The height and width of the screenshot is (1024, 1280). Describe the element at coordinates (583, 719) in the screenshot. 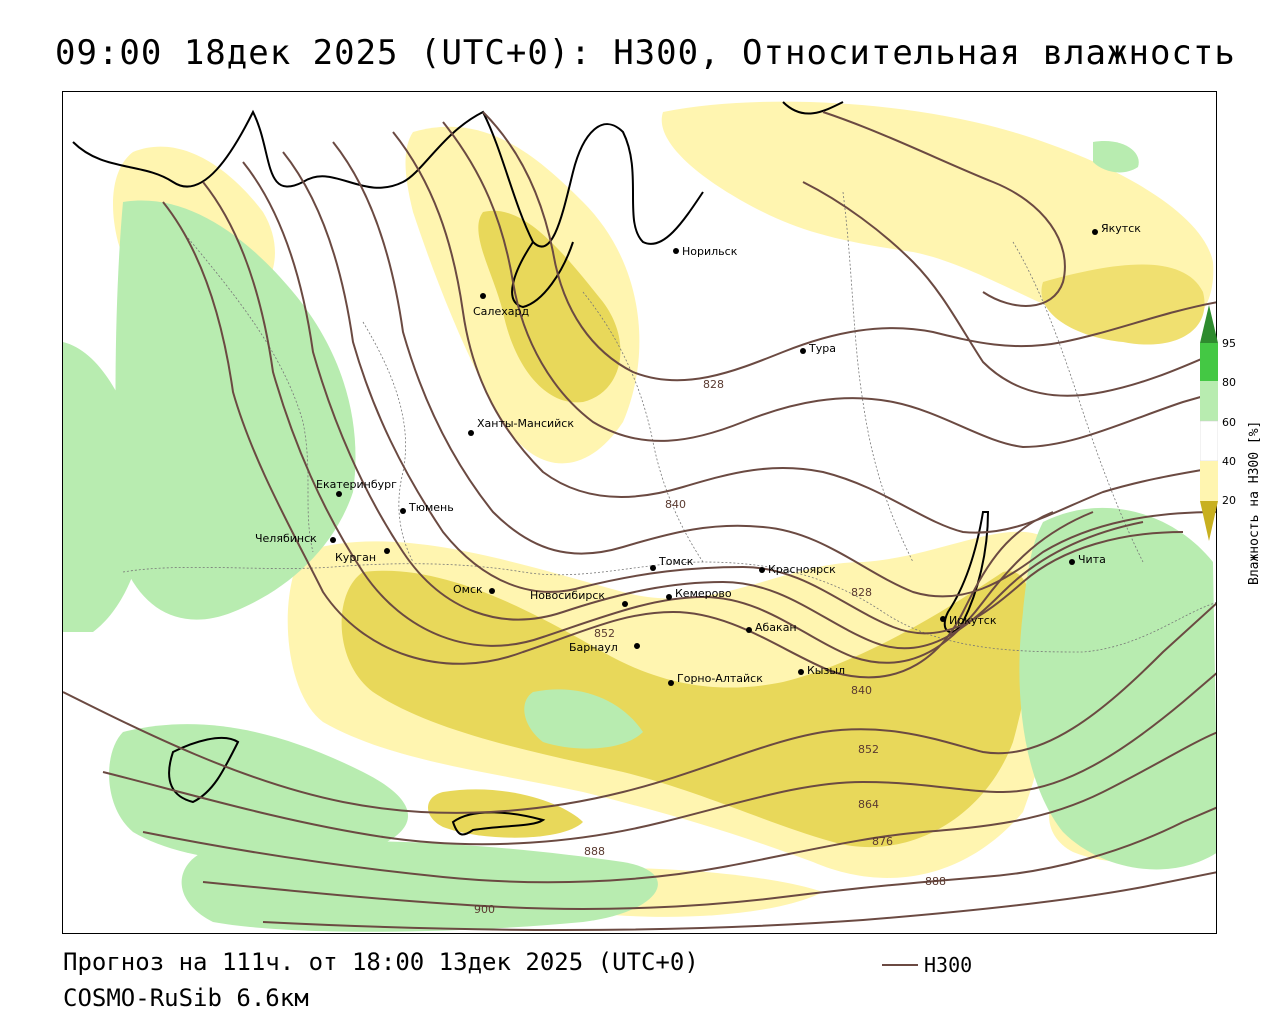

I see `moist-area-center` at that location.